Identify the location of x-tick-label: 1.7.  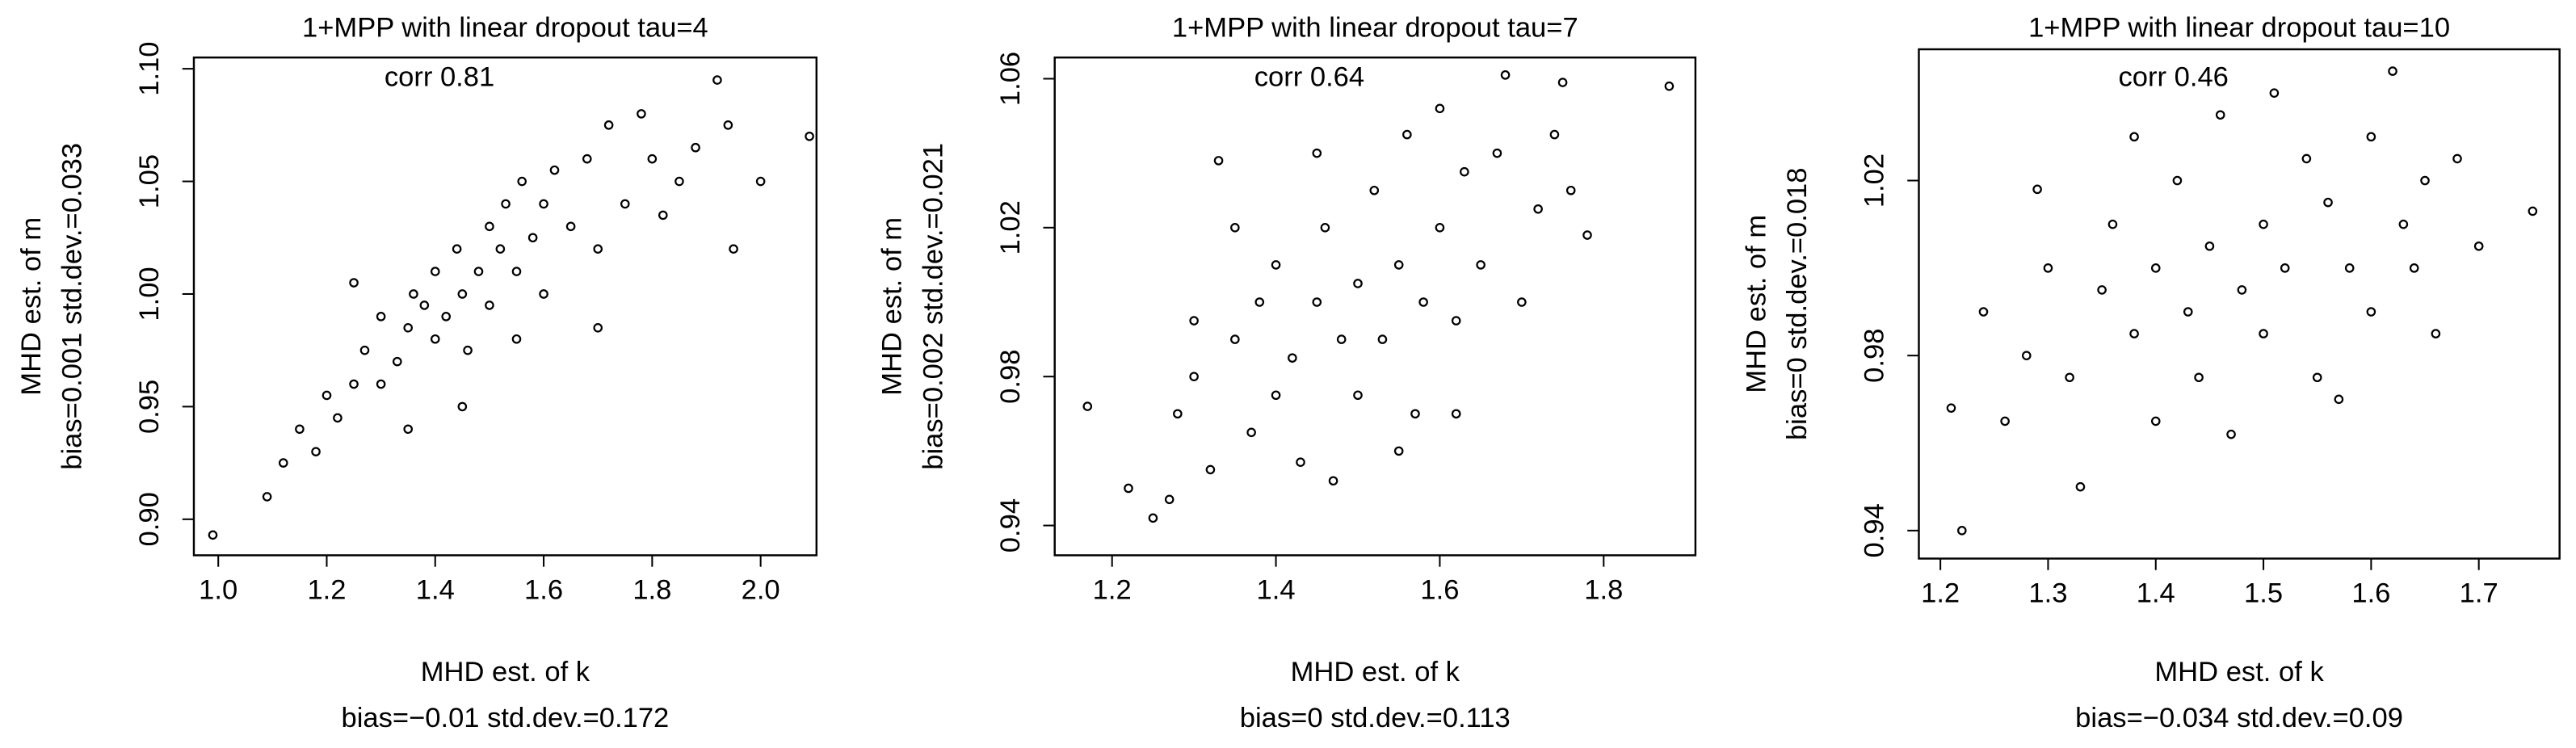
(2479, 593).